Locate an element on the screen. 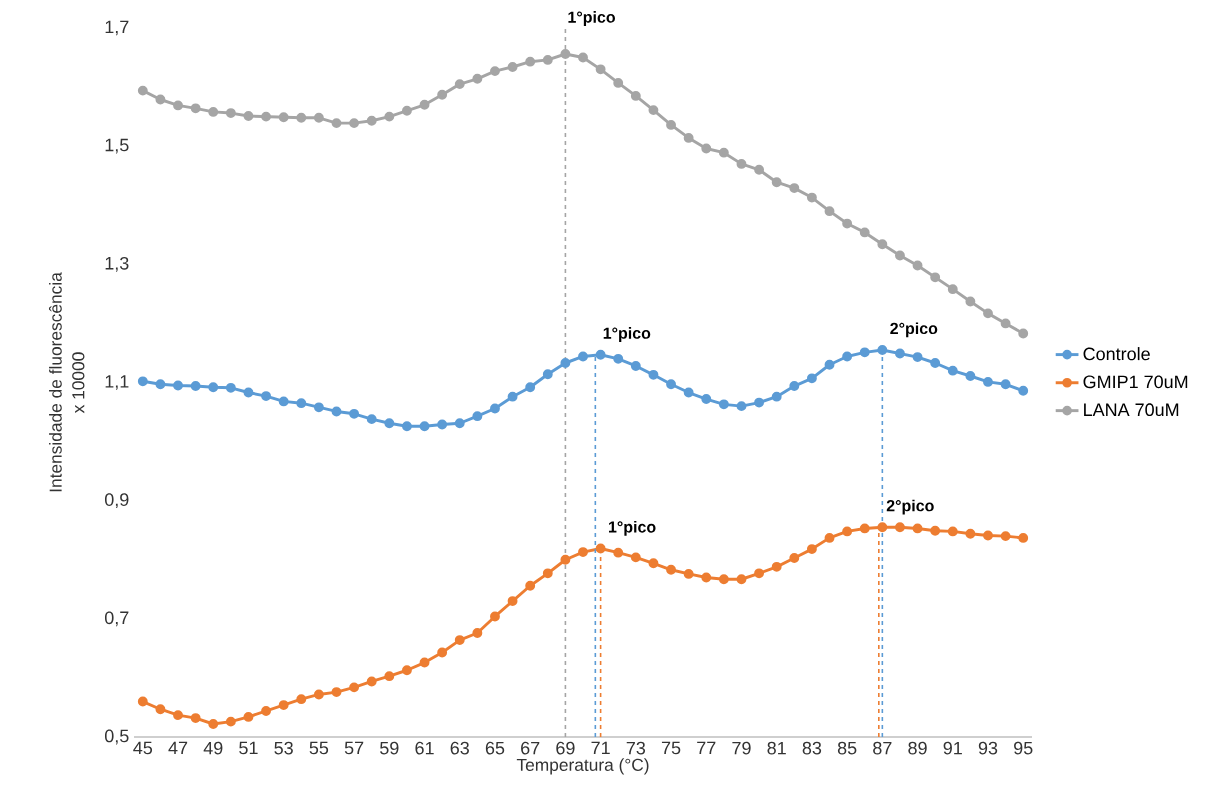  ref-line-label: 1°pico is located at coordinates (591, 18).